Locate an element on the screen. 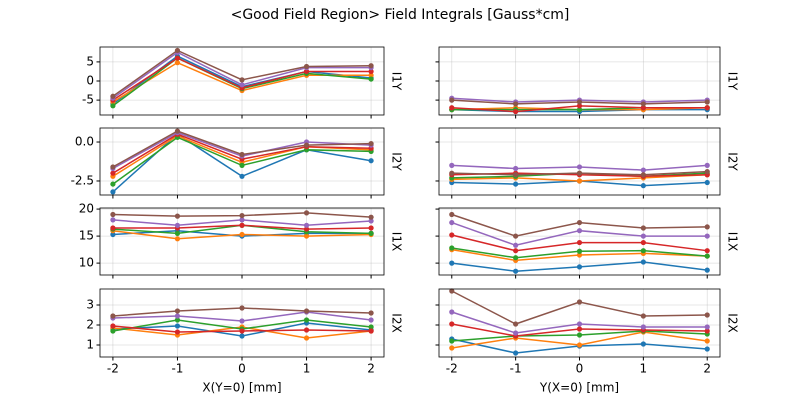  panel: 10 15 20 is located at coordinates (231, 240).